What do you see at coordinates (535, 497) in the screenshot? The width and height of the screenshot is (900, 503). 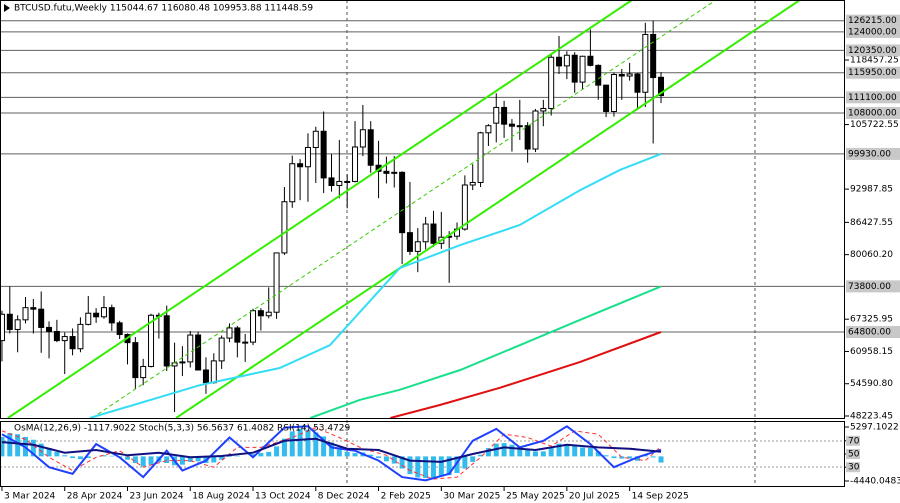 I see `x-tick-label: 25 May 2025` at bounding box center [535, 497].